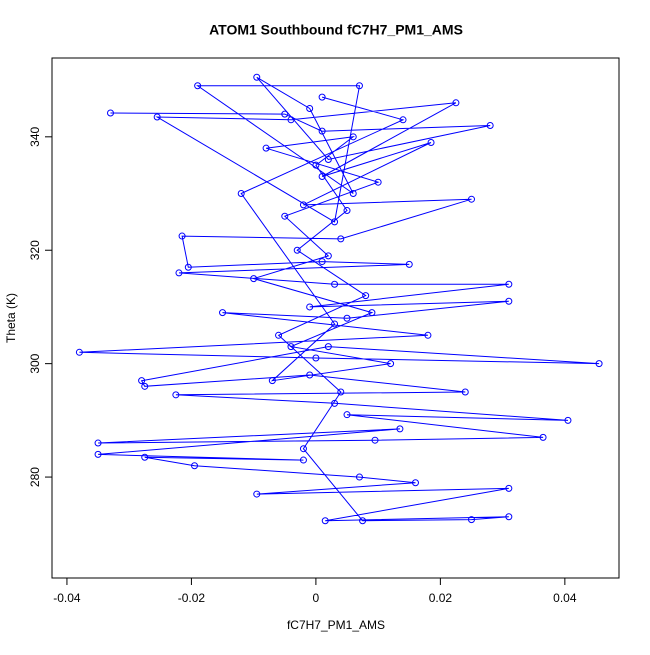 This screenshot has width=650, height=655. What do you see at coordinates (441, 598) in the screenshot?
I see `x-tick-label: 0.02` at bounding box center [441, 598].